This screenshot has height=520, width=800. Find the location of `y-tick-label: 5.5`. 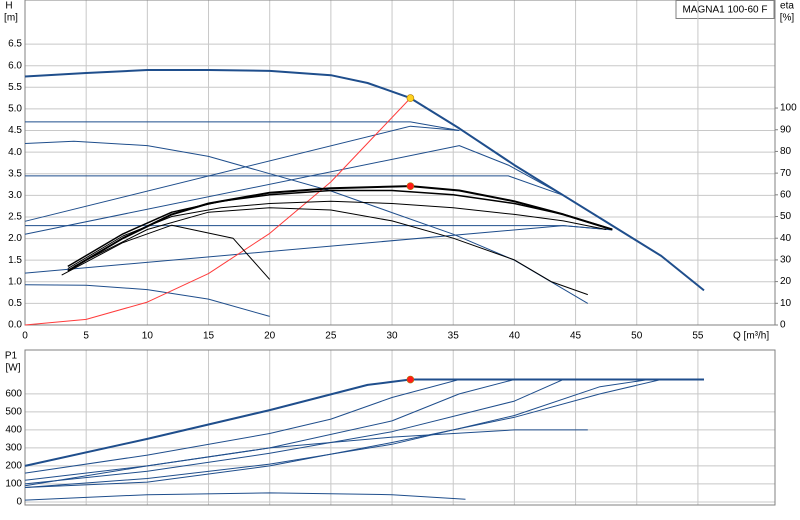

y-tick-label: 5.5 is located at coordinates (15, 87).